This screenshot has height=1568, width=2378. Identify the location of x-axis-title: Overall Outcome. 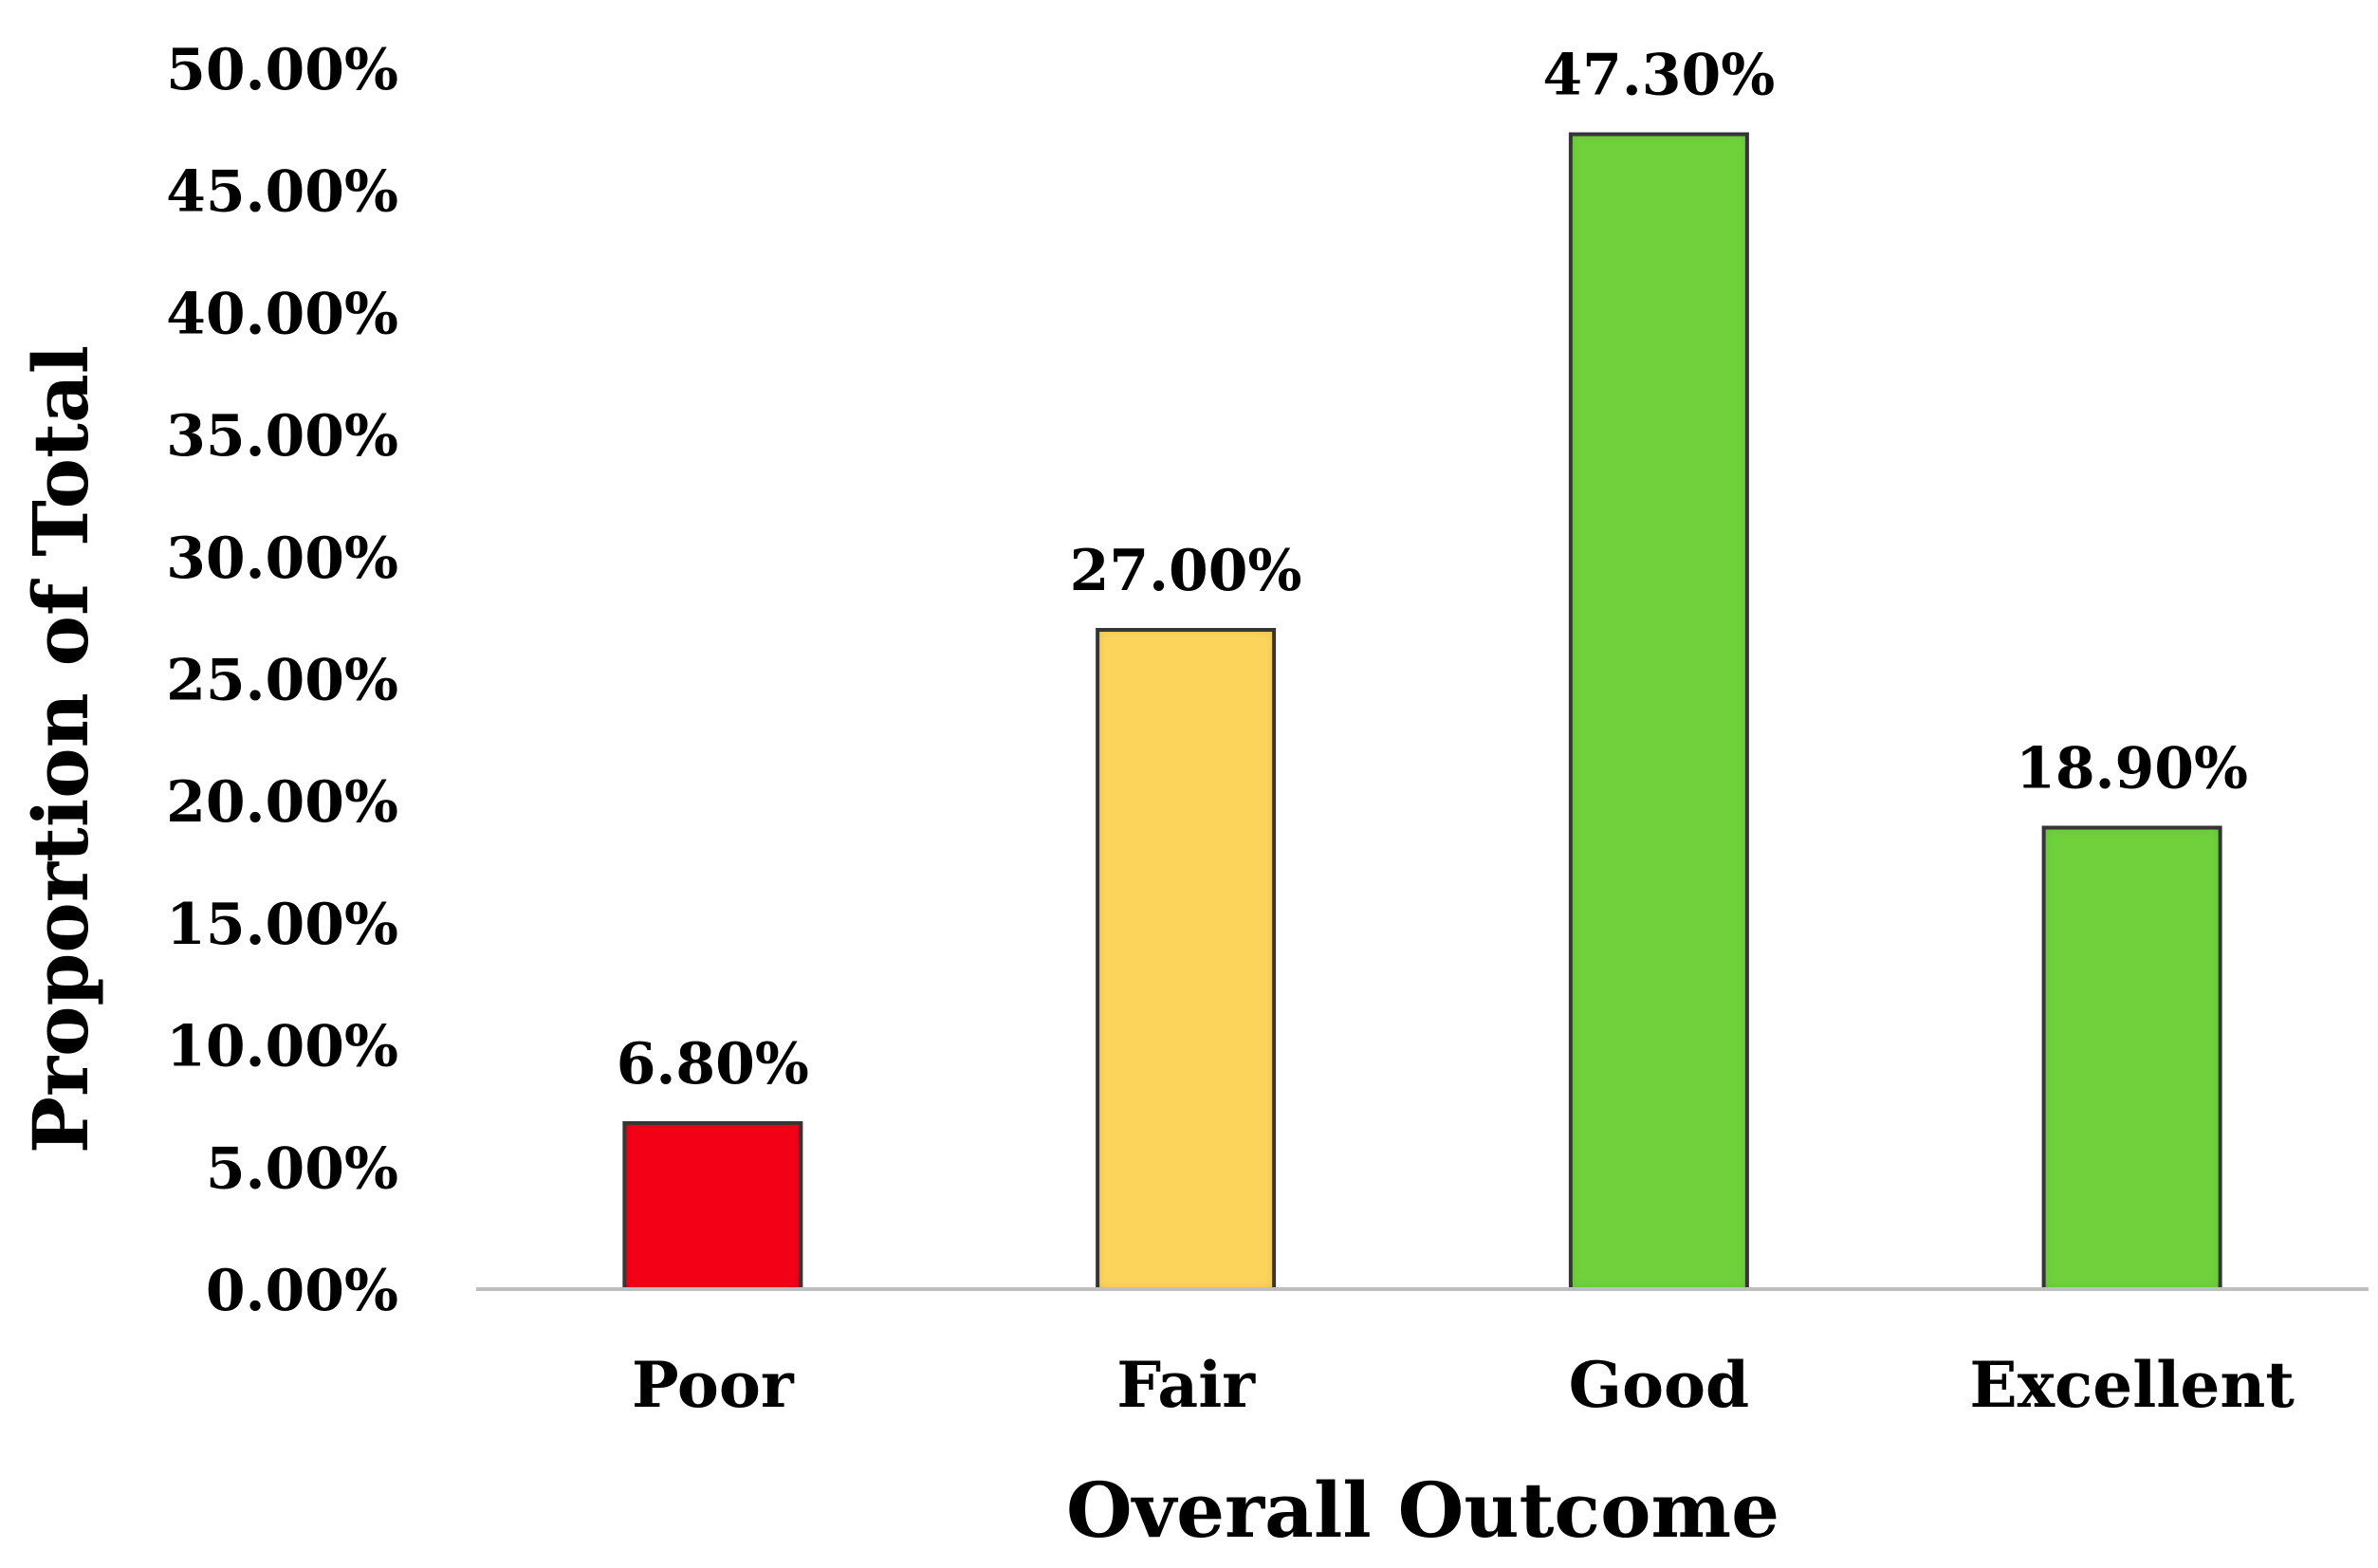
(1422, 1511).